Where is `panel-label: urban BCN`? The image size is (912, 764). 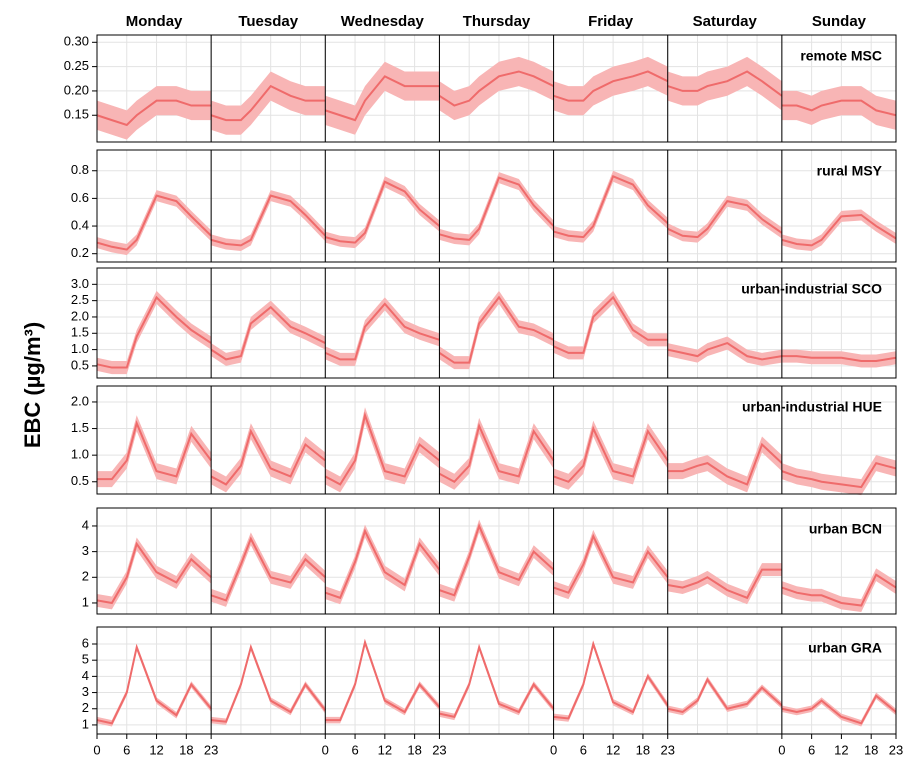 panel-label: urban BCN is located at coordinates (845, 529).